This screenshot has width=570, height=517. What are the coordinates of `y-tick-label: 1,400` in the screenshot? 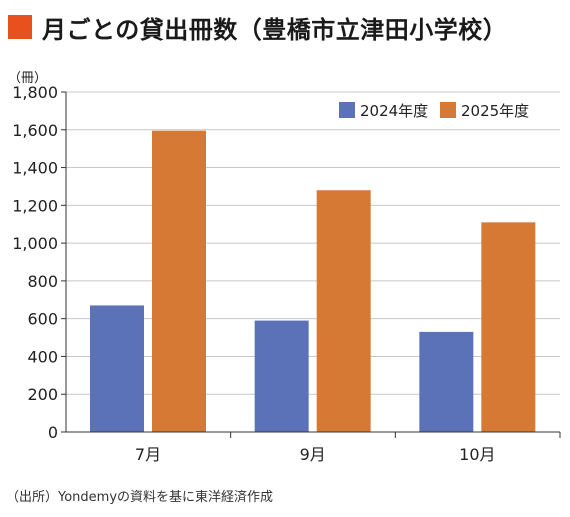 It's located at (35, 168).